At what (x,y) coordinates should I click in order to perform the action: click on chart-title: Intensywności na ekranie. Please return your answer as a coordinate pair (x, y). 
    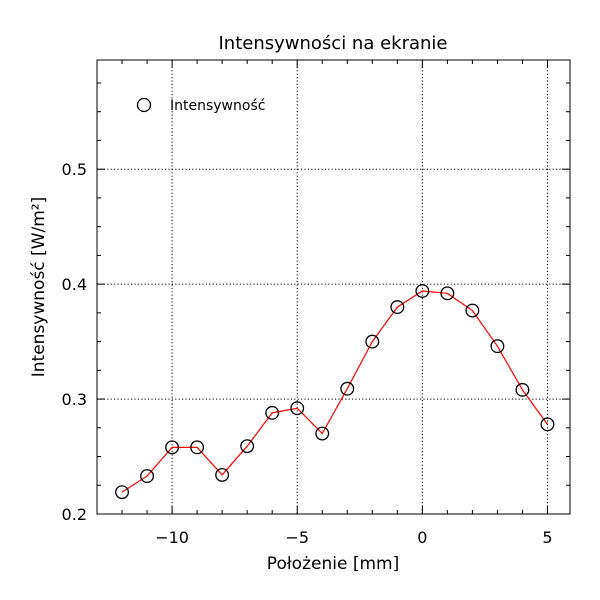
    Looking at the image, I should click on (333, 43).